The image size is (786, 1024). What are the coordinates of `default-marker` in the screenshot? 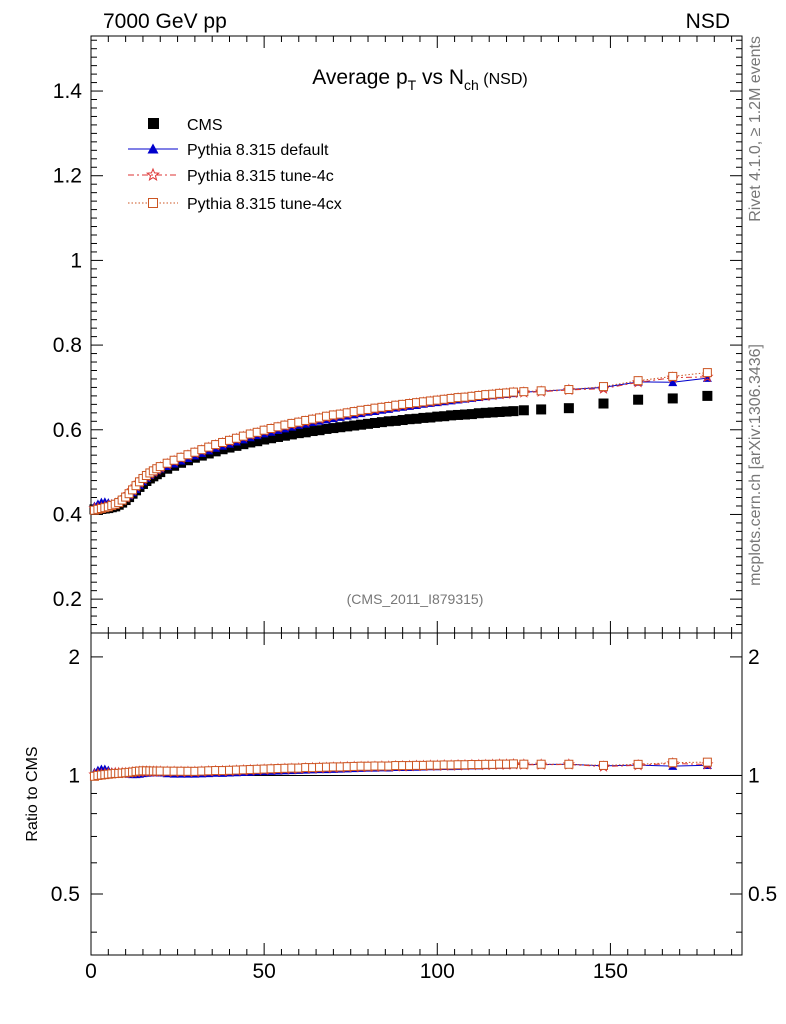 It's located at (673, 382).